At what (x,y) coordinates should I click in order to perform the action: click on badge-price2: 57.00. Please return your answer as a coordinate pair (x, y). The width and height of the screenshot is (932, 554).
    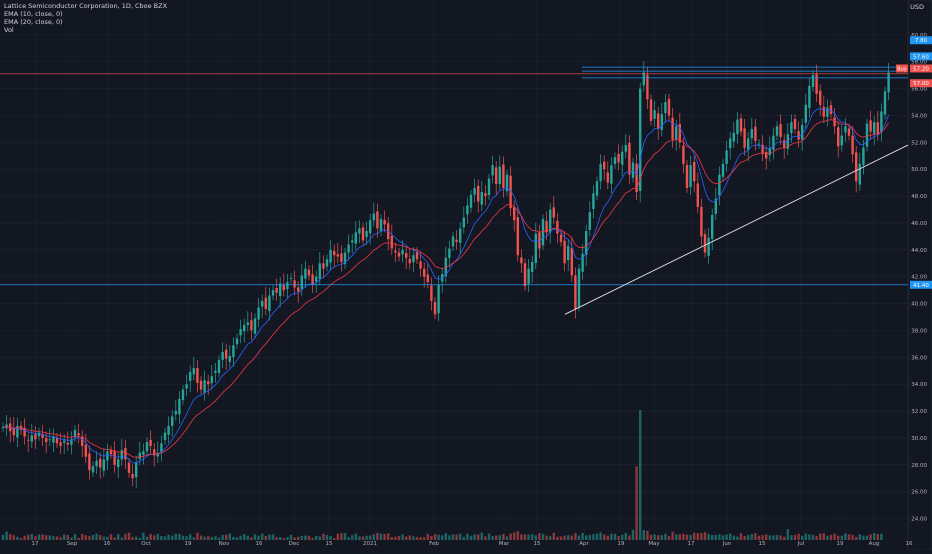
    Looking at the image, I should click on (921, 84).